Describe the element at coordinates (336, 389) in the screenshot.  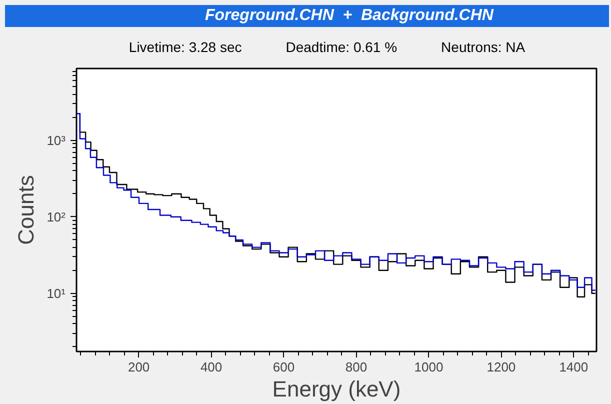
I see `x-axis-title: Energy (keV)` at that location.